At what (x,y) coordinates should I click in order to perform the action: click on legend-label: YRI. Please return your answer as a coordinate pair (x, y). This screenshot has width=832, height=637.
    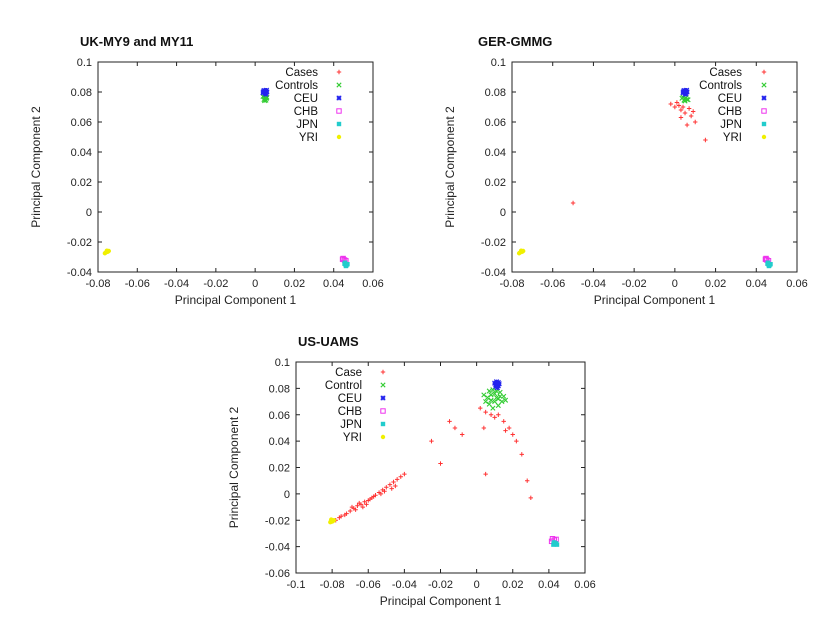
    Looking at the image, I should click on (732, 138).